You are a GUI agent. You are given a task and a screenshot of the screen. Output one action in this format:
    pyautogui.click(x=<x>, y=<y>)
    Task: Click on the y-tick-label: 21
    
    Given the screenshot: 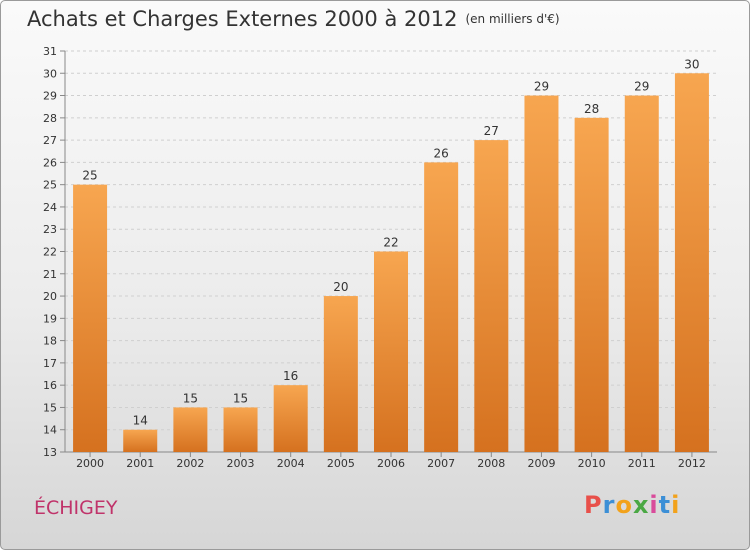 What is the action you would take?
    pyautogui.click(x=50, y=274)
    